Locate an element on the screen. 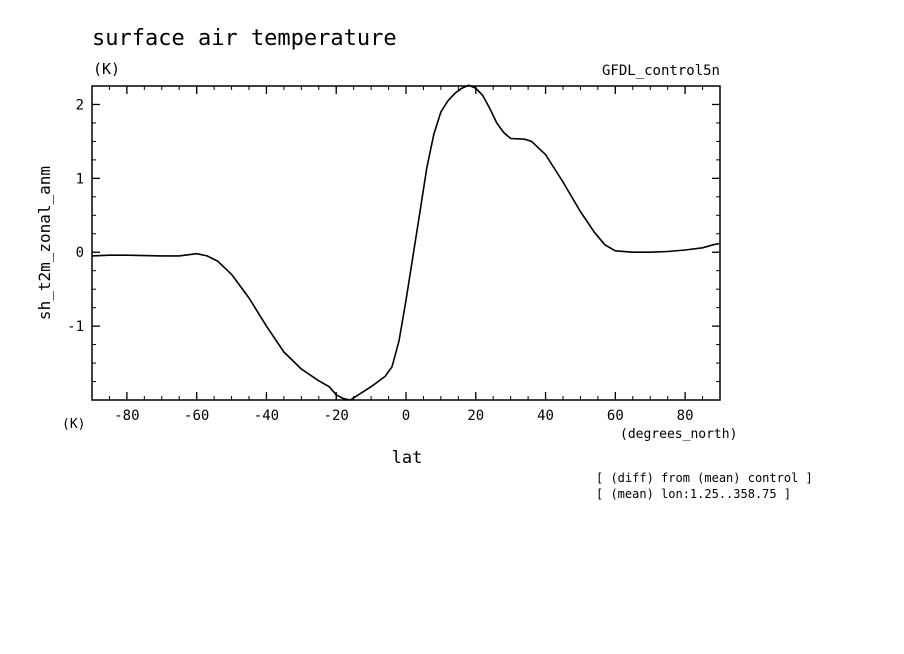  dataset-label: GFDL_control5n is located at coordinates (661, 71).